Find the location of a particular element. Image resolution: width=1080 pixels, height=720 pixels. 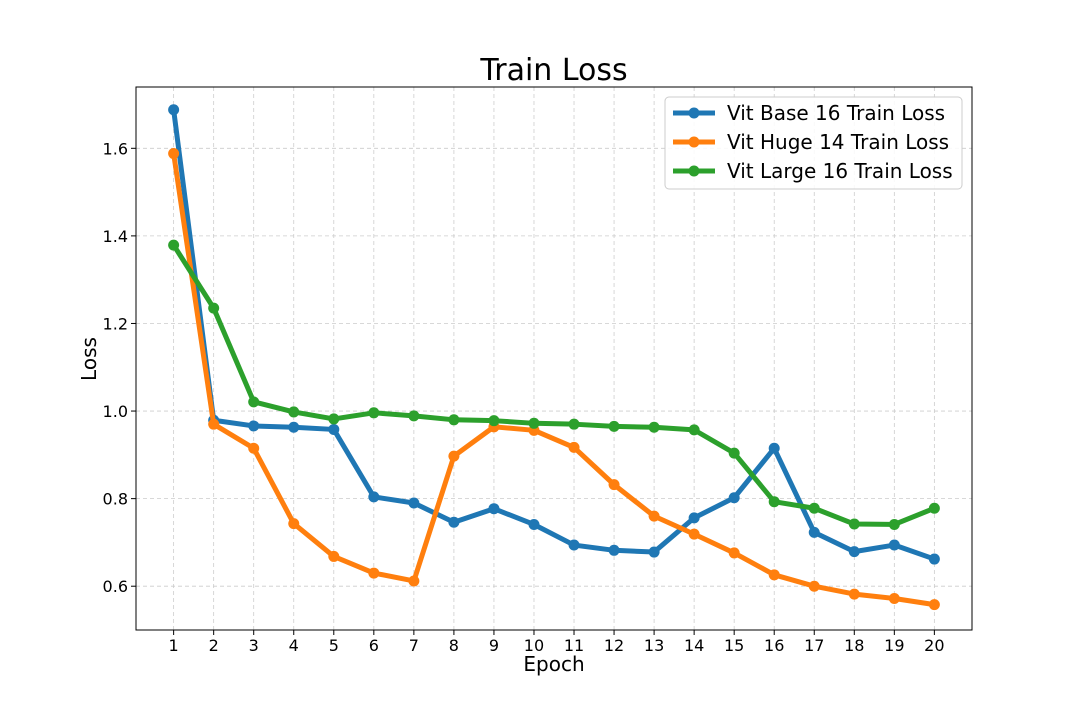

x-tick-label: 12 is located at coordinates (614, 645).